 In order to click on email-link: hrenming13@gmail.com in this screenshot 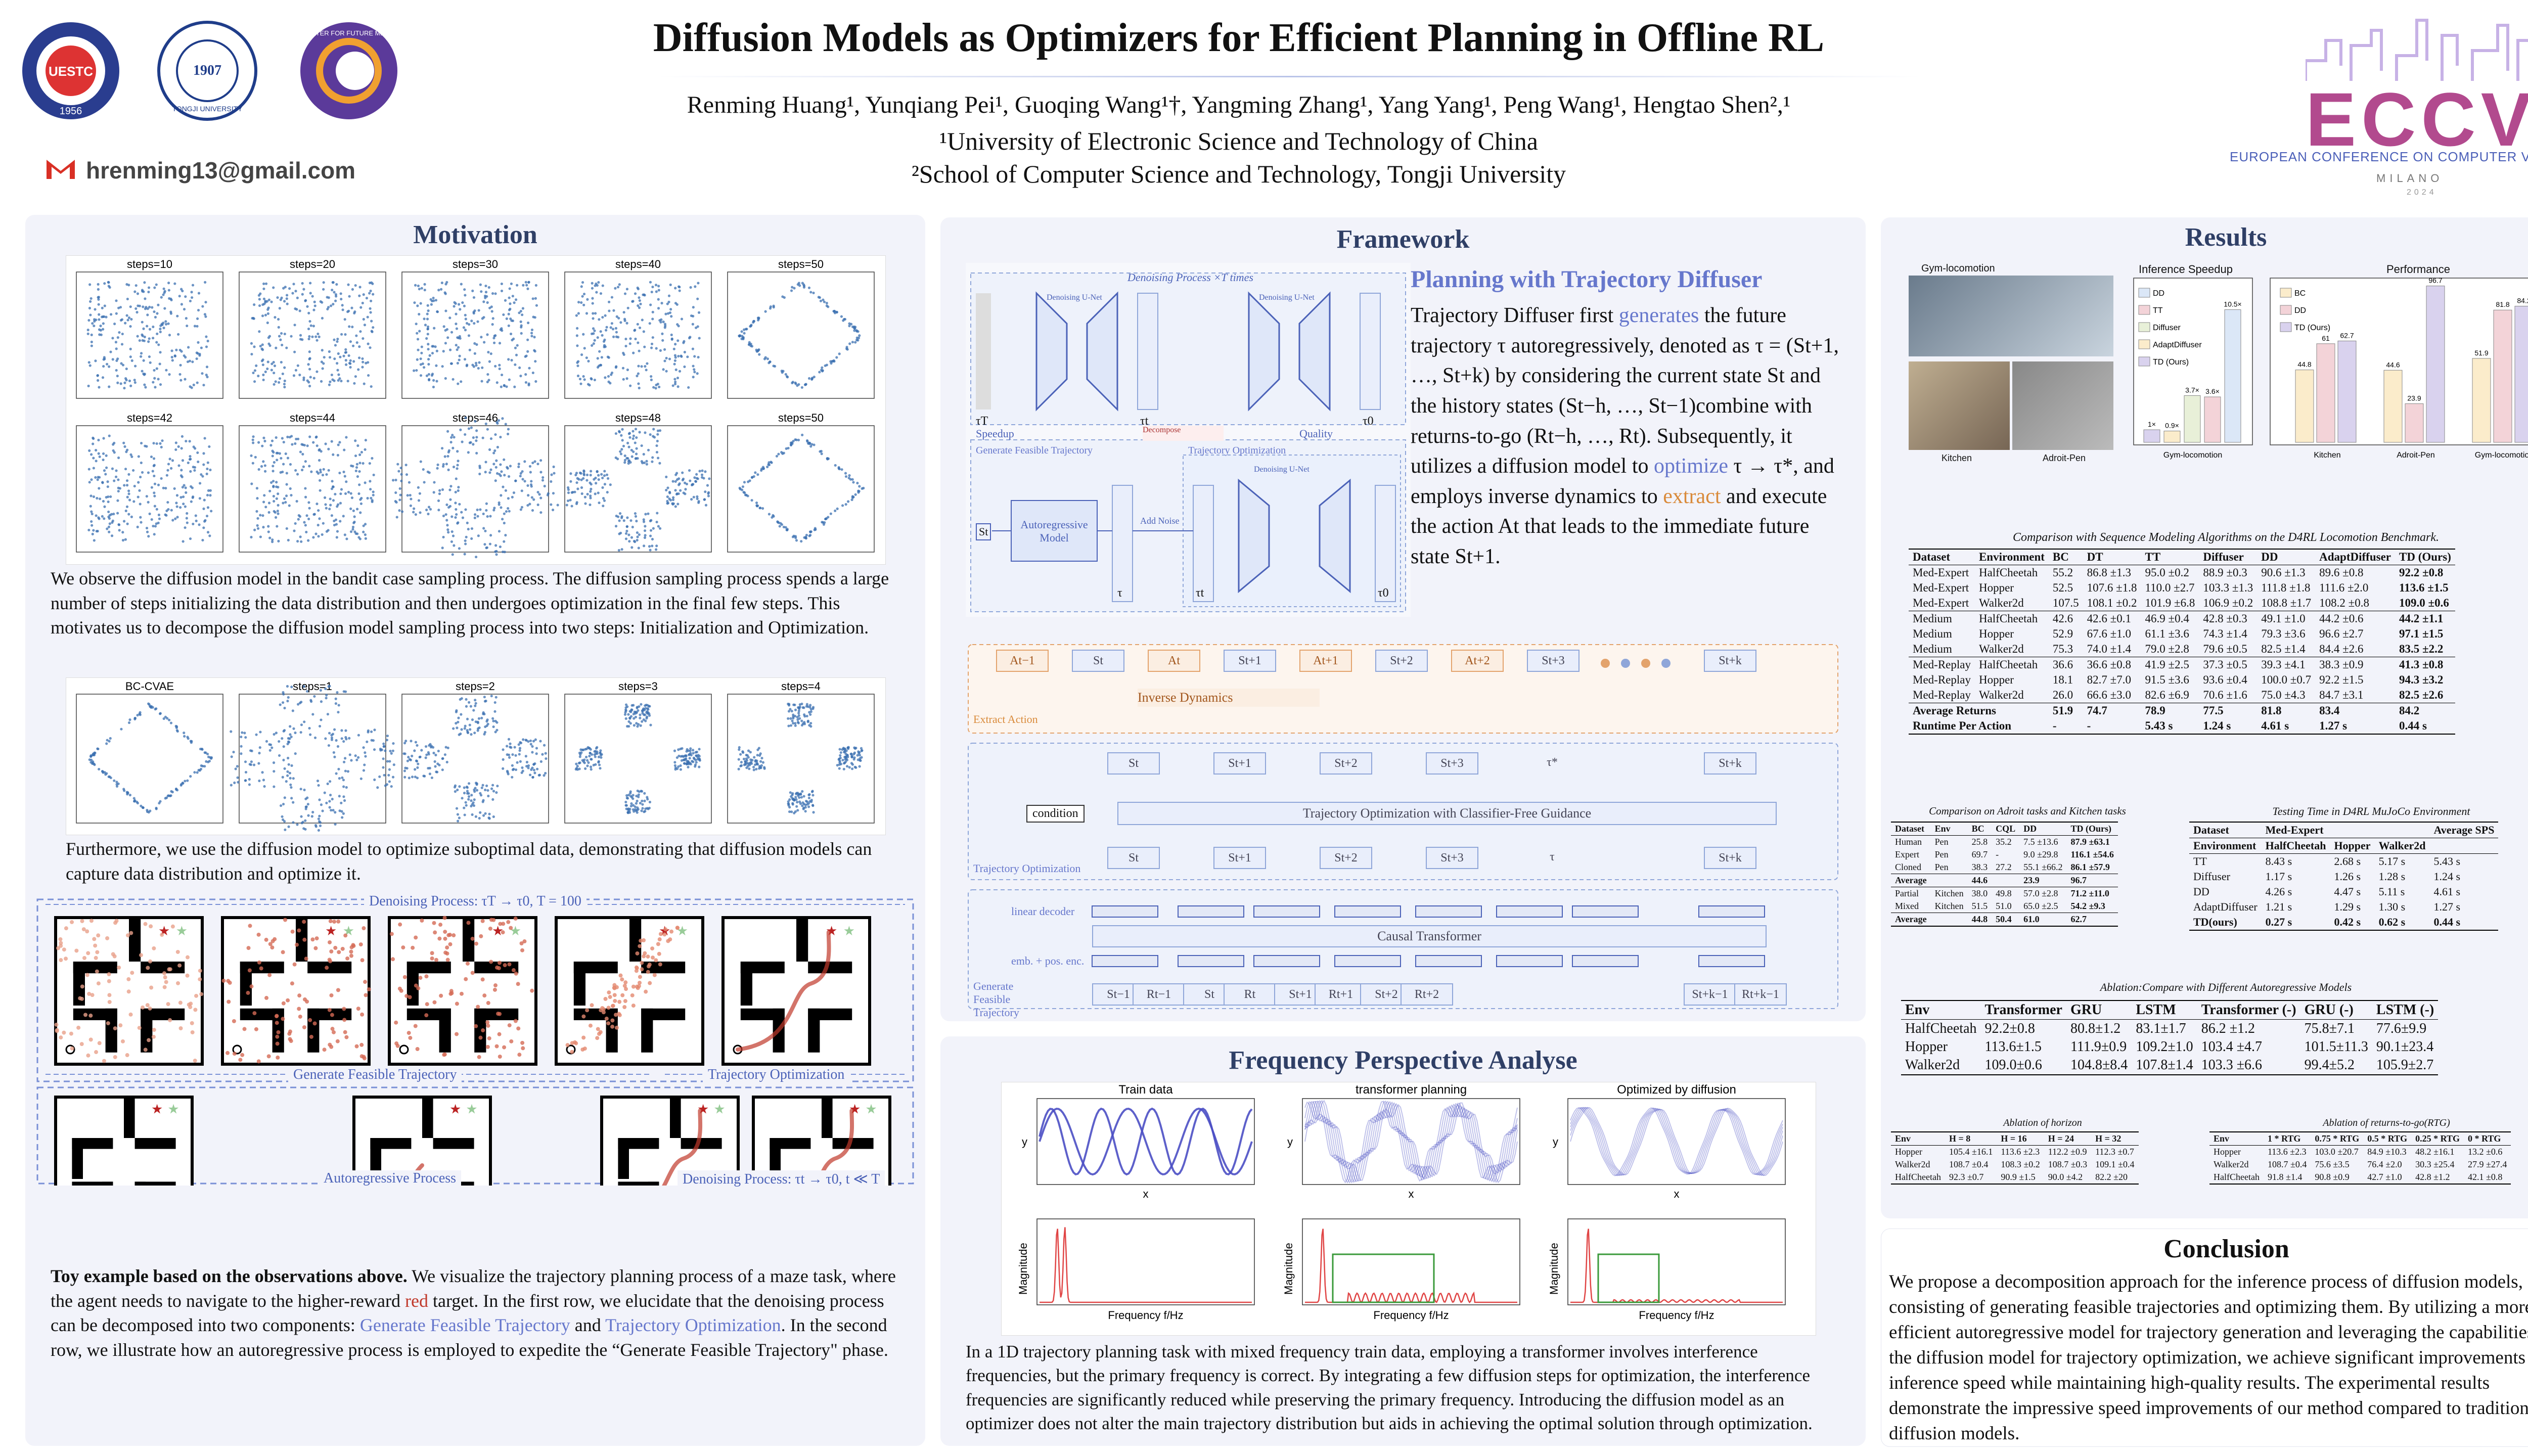, I will do `click(221, 170)`.